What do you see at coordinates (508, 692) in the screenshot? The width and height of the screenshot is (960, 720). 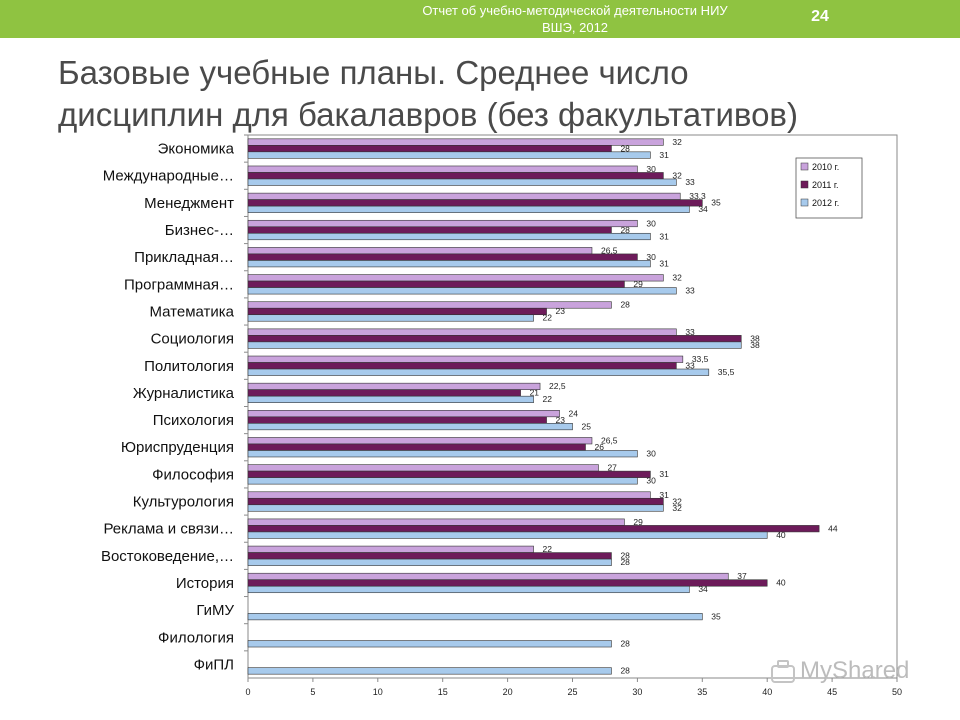 I see `x-tick-label: 20` at bounding box center [508, 692].